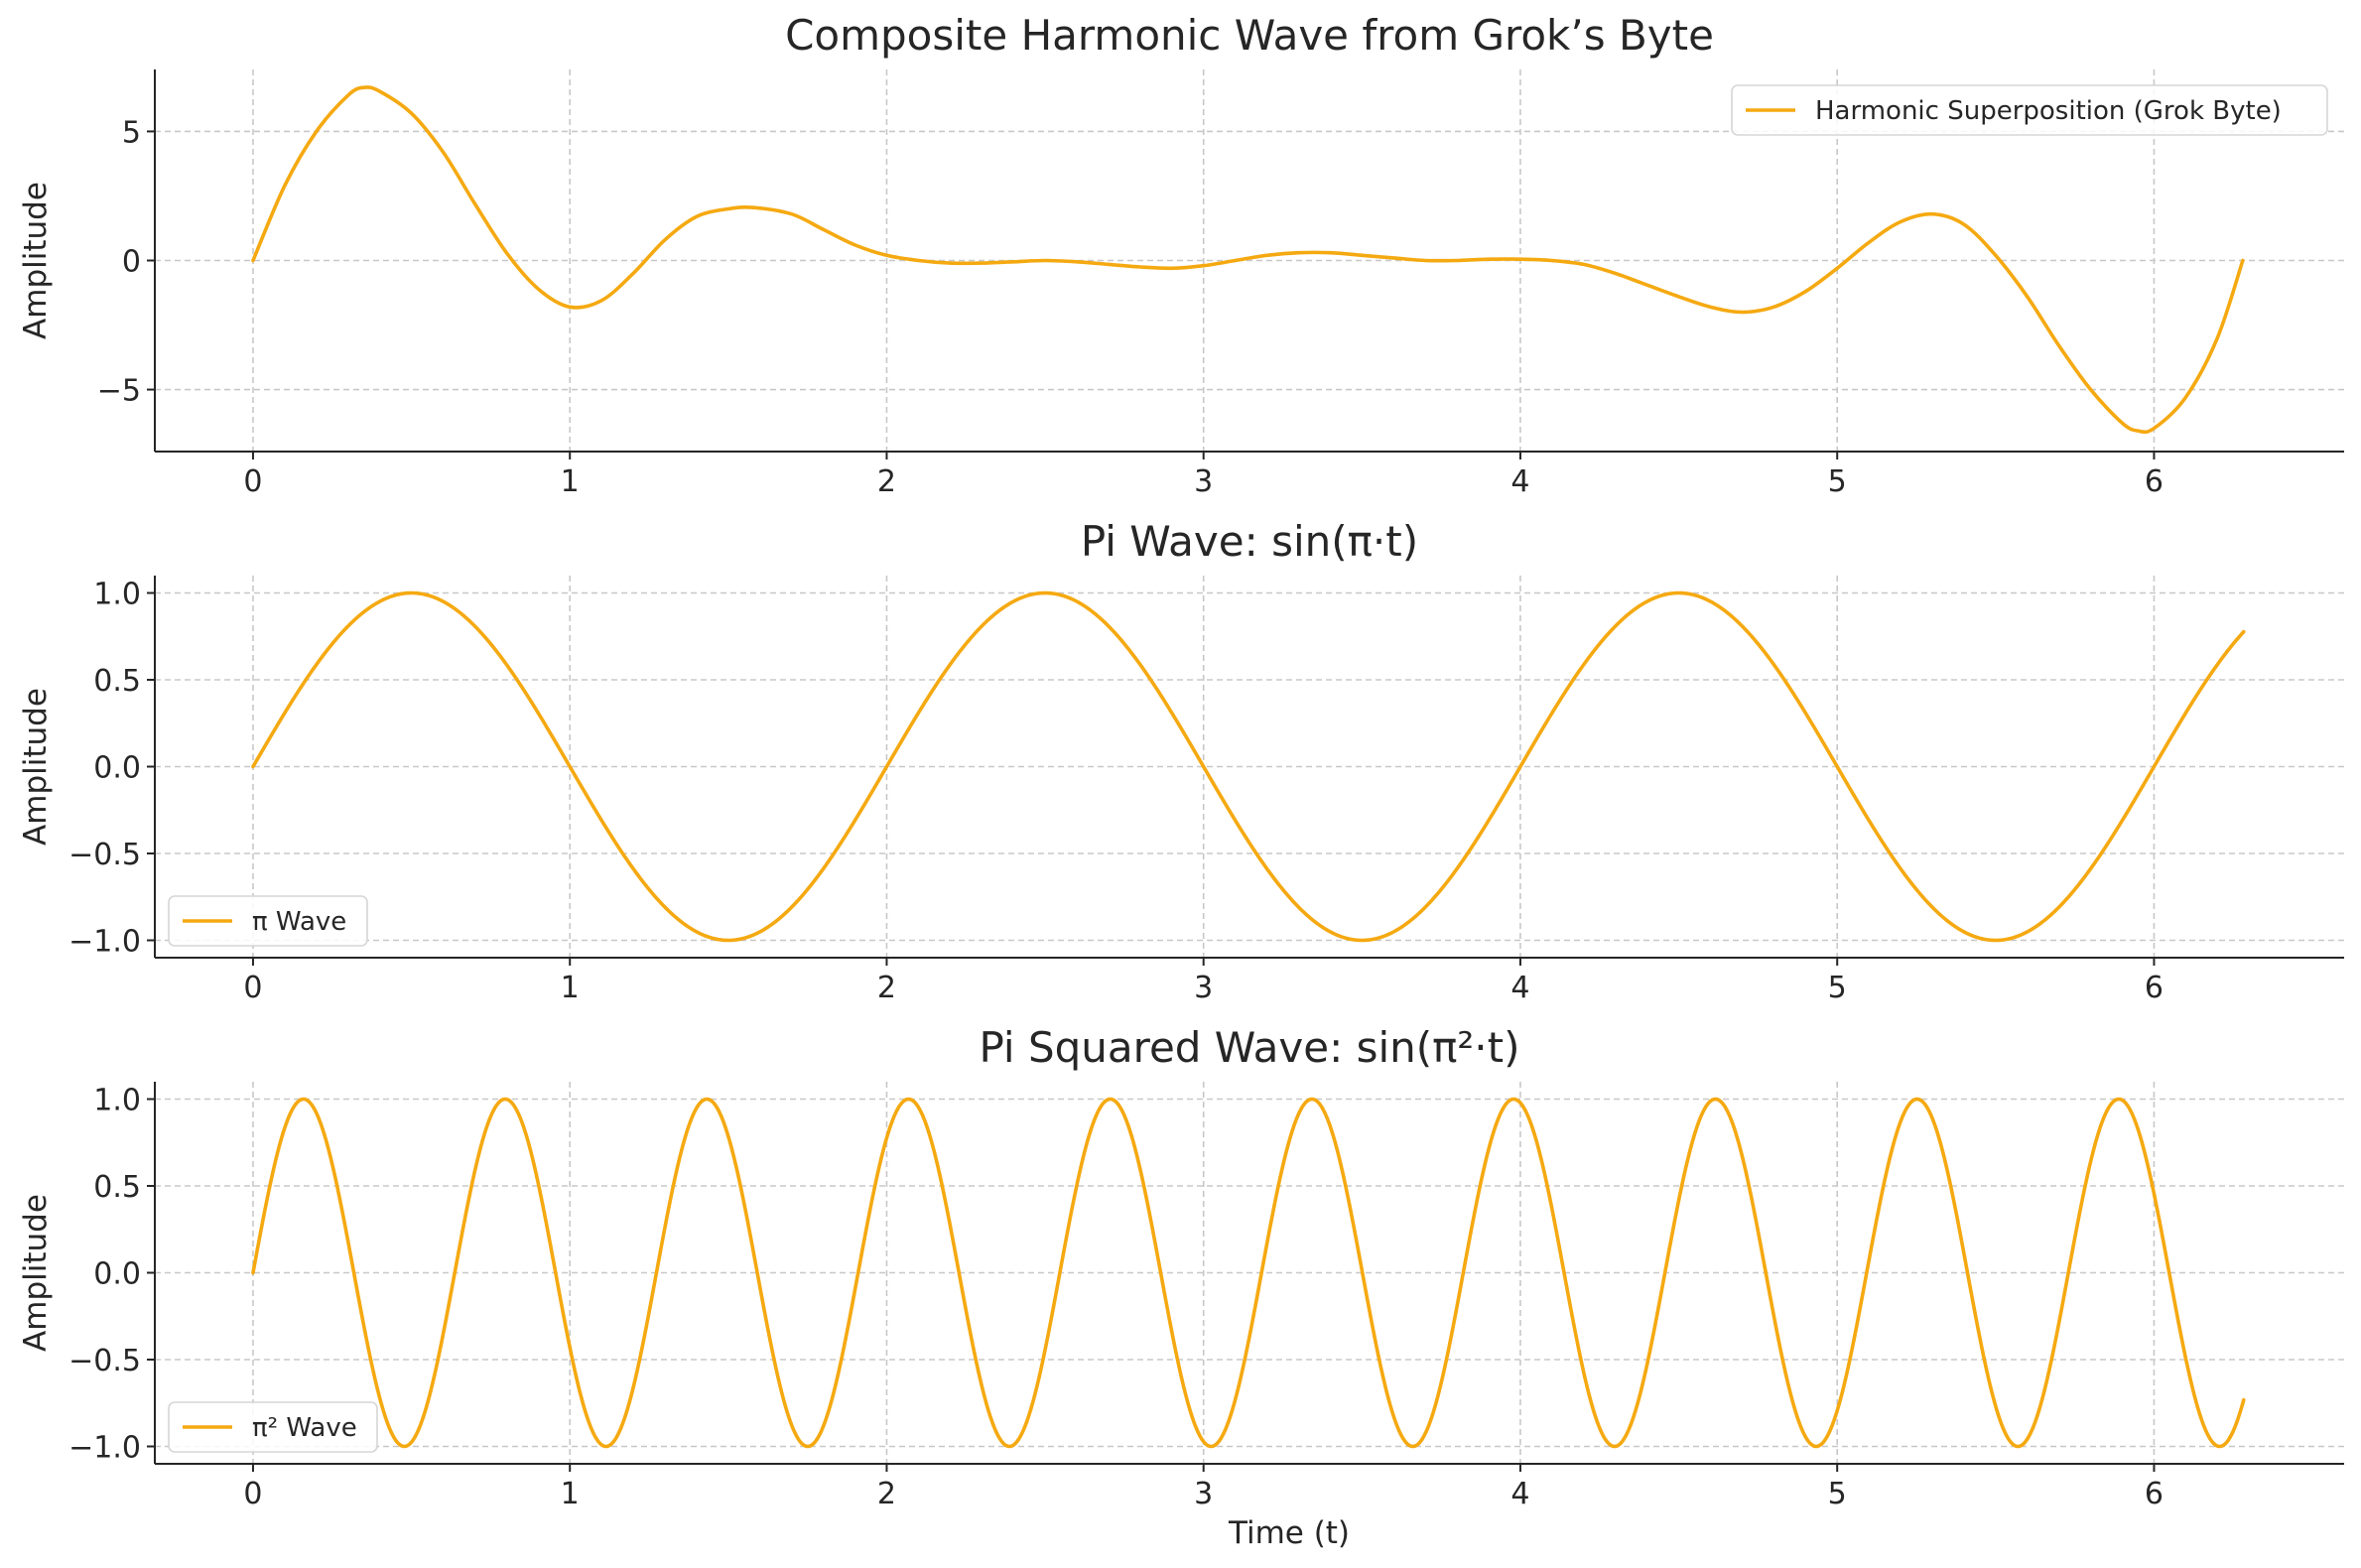 This screenshot has width=2361, height=1568. I want to click on legend-label: Harmonic Superposition (Grok Byte), so click(2048, 111).